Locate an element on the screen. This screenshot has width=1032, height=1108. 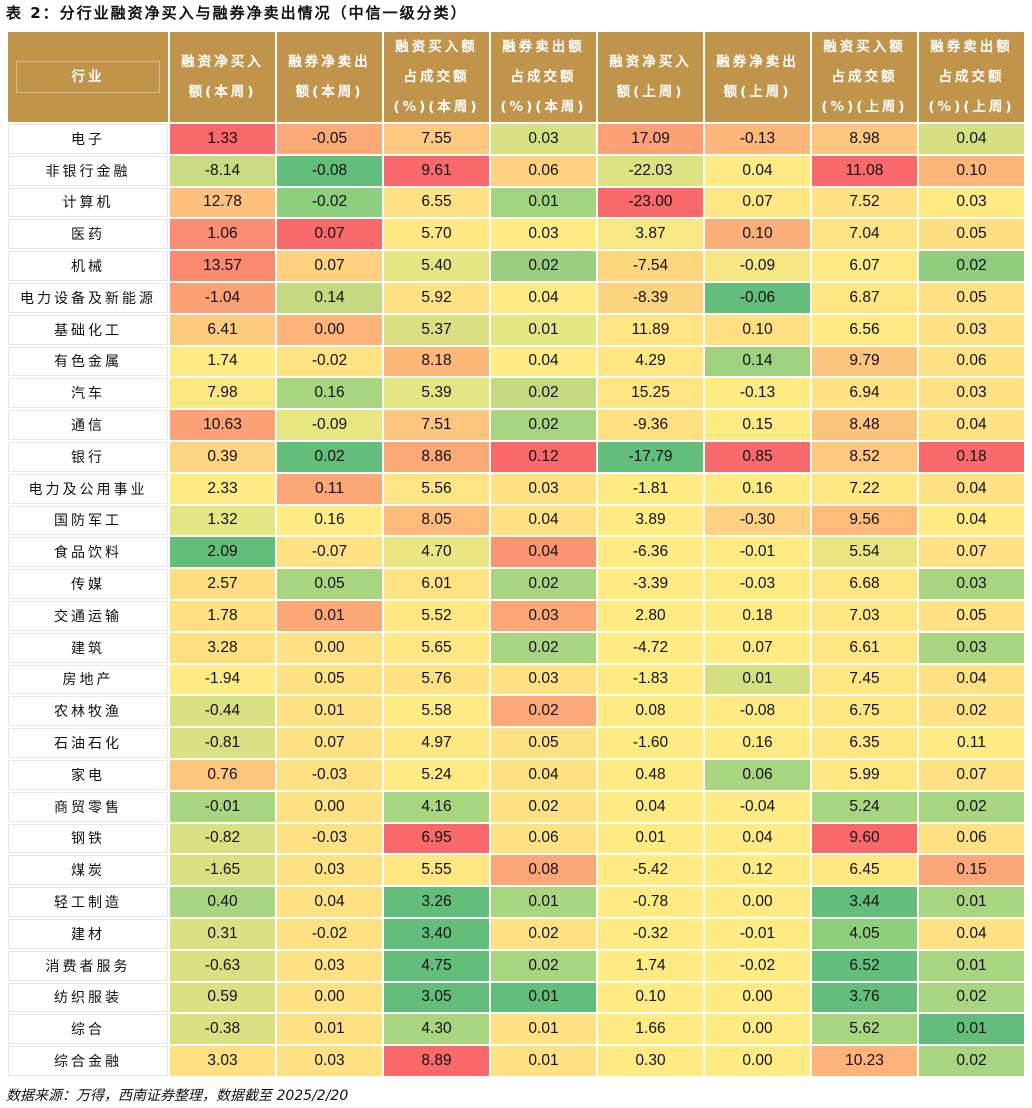
value-cell: 6.01 is located at coordinates (436, 584).